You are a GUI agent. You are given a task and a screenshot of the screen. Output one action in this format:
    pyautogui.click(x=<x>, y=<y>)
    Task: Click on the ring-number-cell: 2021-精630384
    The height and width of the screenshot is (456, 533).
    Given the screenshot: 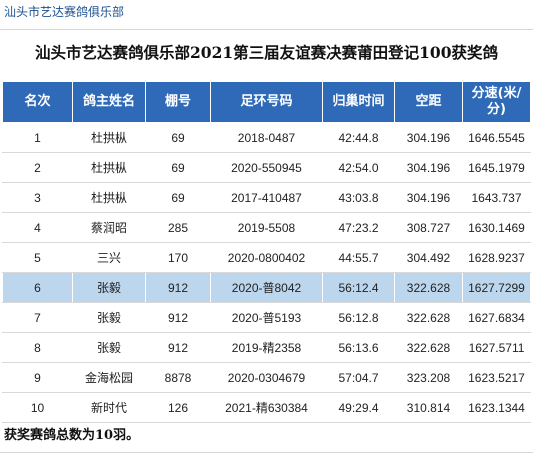 What is the action you would take?
    pyautogui.click(x=266, y=407)
    